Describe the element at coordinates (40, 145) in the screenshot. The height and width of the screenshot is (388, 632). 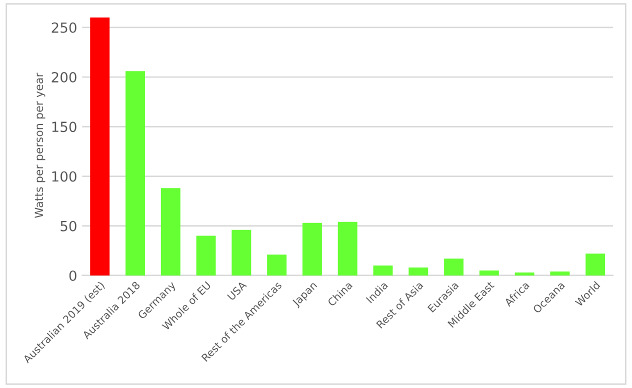
I see `y-axis-title: Watts per person per year` at that location.